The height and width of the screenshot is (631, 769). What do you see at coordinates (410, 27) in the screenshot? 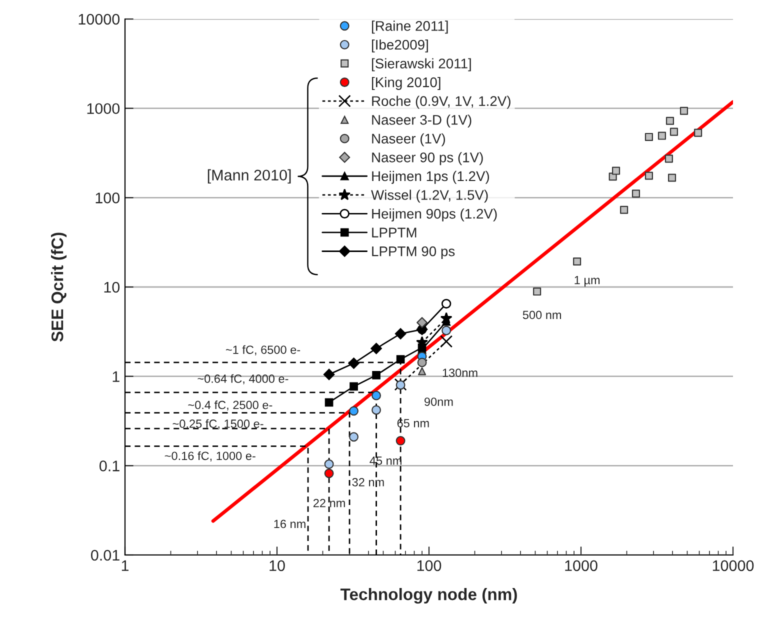
I see `legend-label: [Raine 2011]` at bounding box center [410, 27].